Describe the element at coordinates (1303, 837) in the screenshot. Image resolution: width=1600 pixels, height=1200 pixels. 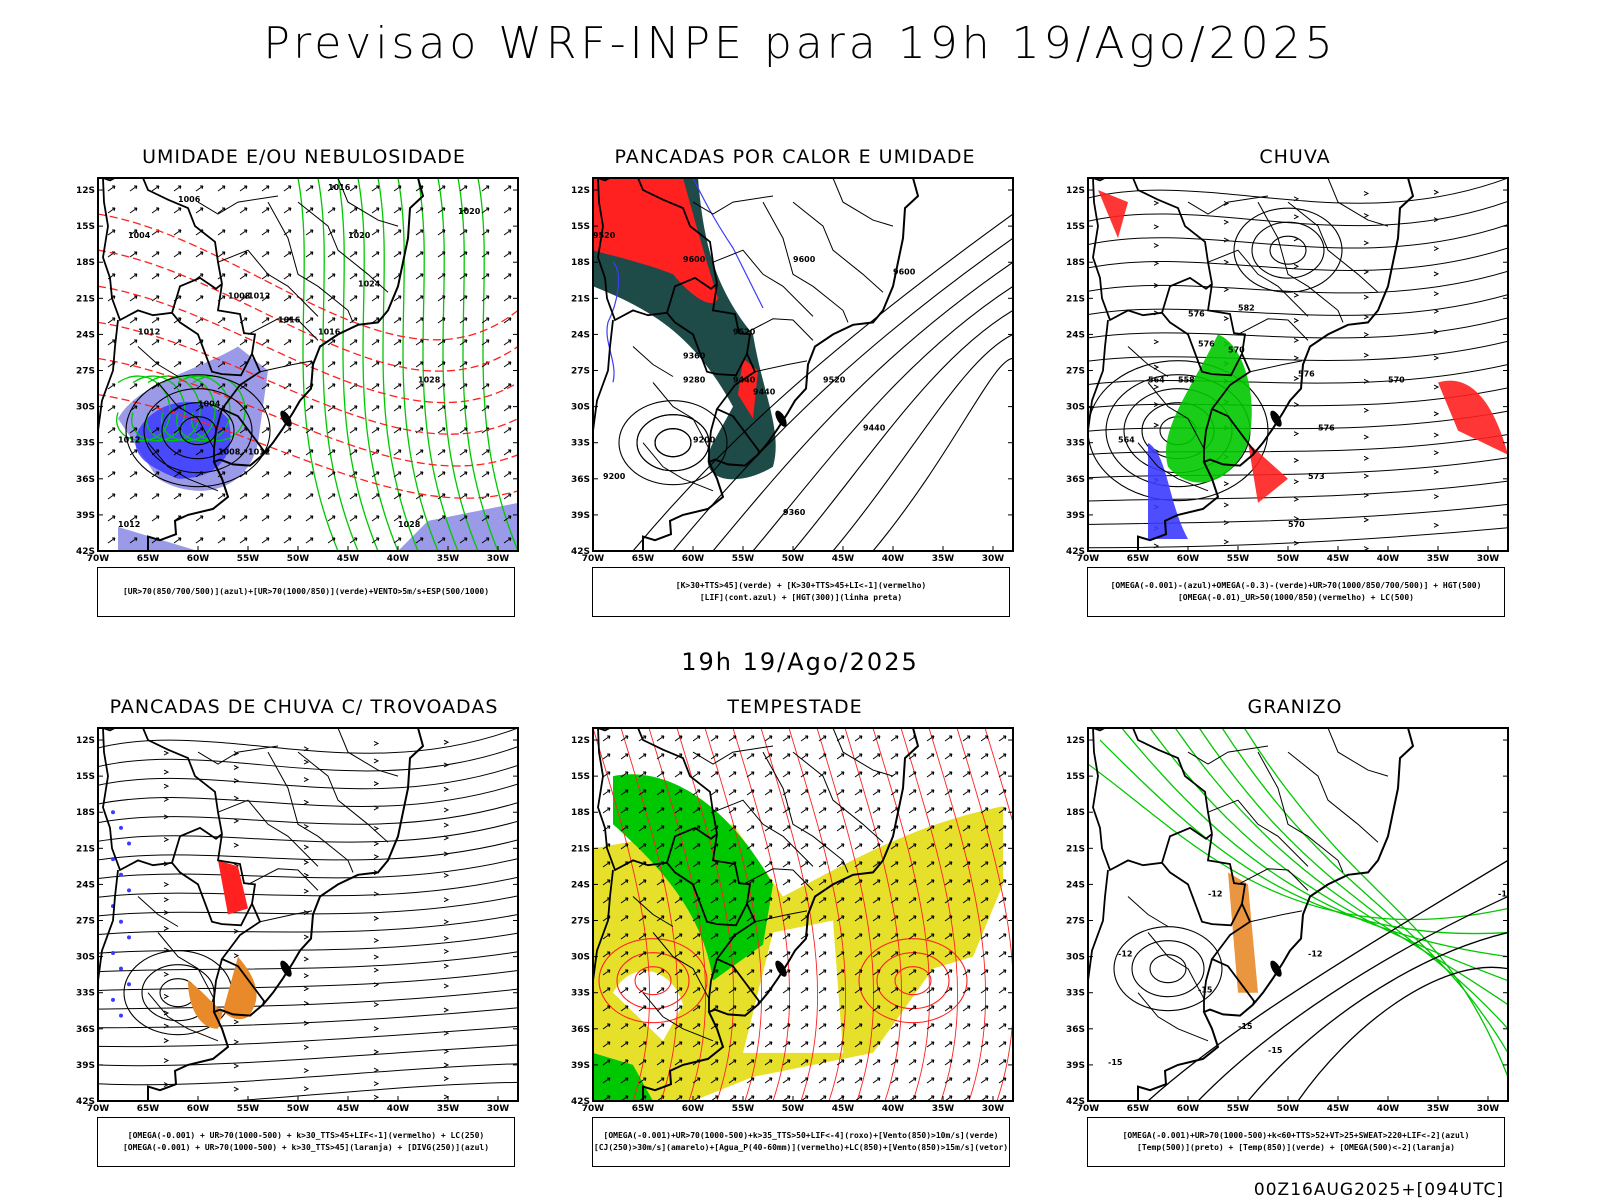
I see `temp850-contour-green` at that location.